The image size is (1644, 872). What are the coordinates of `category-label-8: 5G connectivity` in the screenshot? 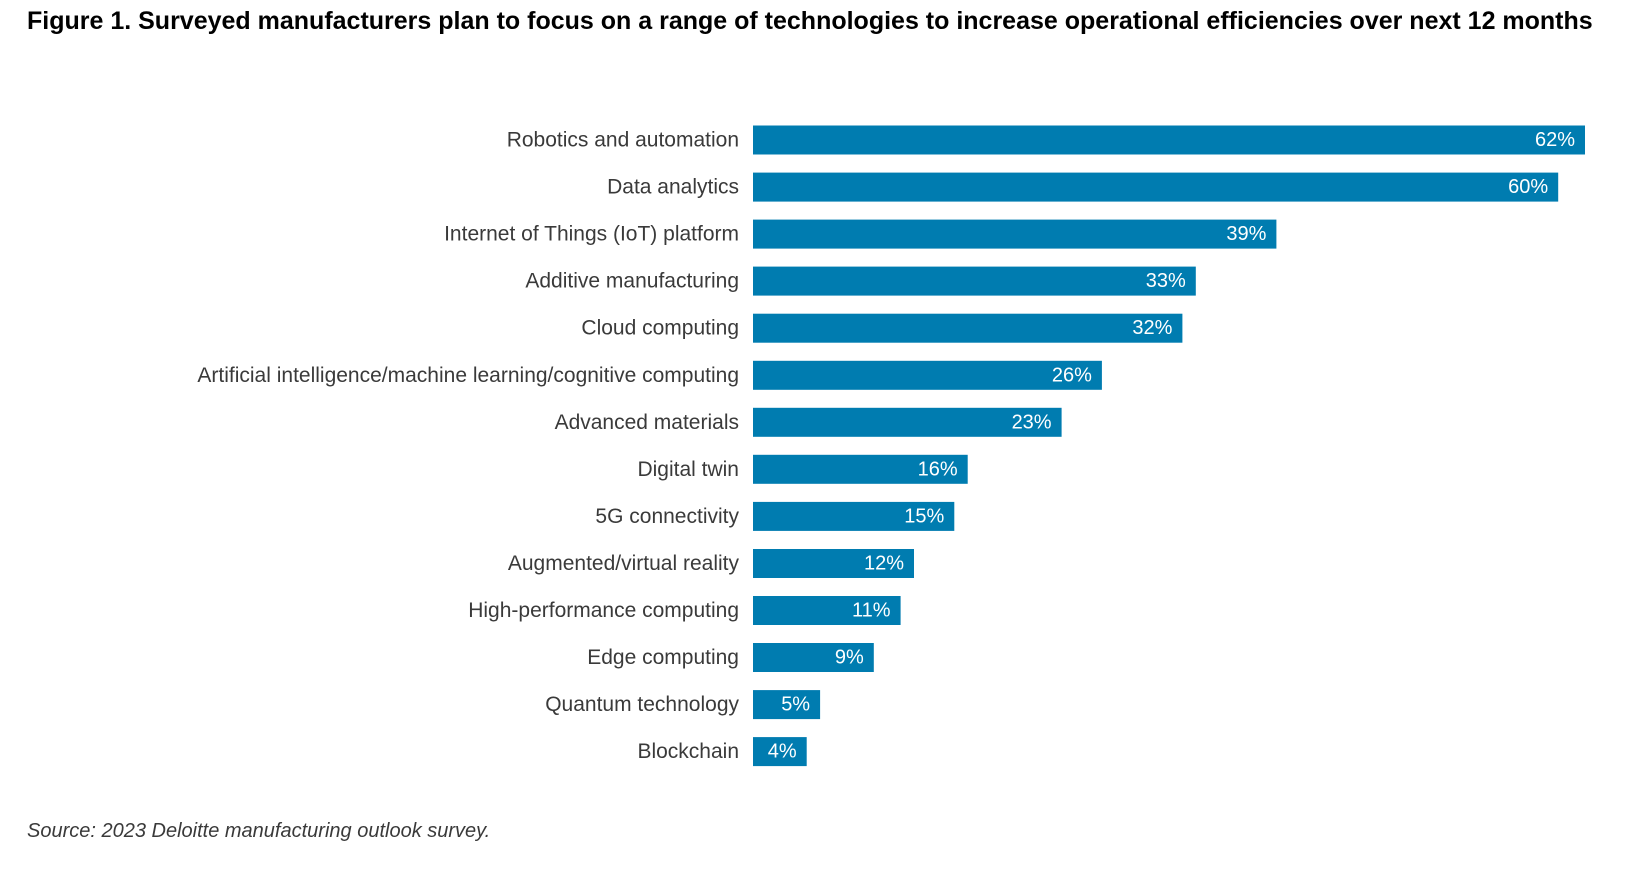 It's located at (667, 516).